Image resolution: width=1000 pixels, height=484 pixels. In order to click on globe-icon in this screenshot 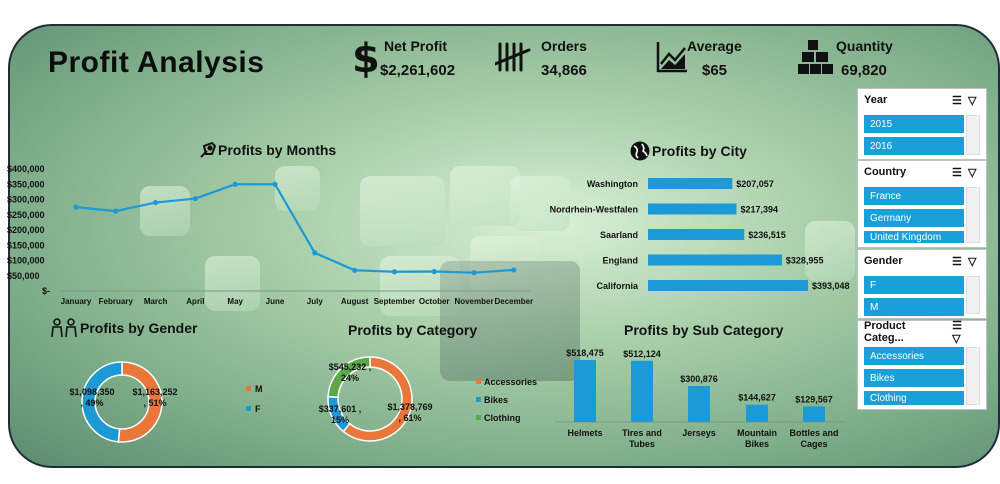, I will do `click(640, 151)`.